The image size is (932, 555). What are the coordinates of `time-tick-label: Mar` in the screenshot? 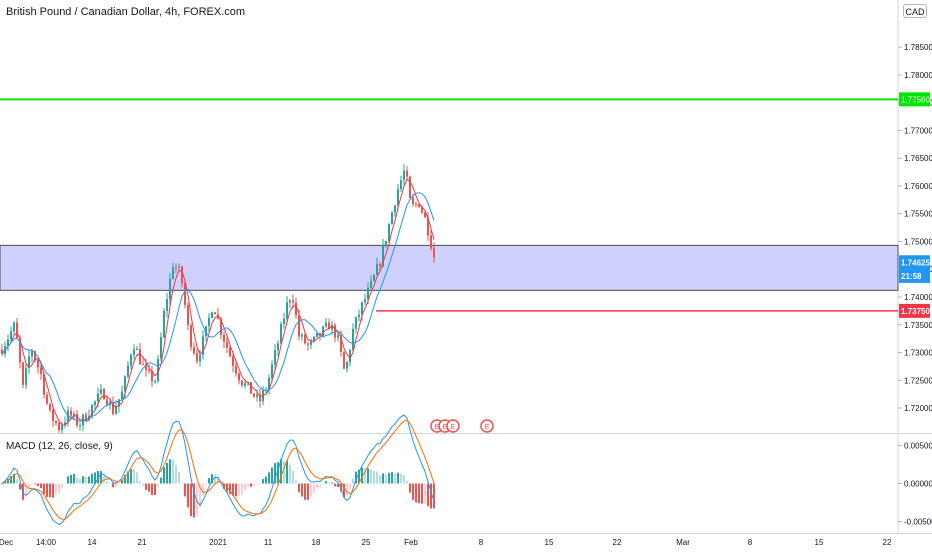 It's located at (683, 542).